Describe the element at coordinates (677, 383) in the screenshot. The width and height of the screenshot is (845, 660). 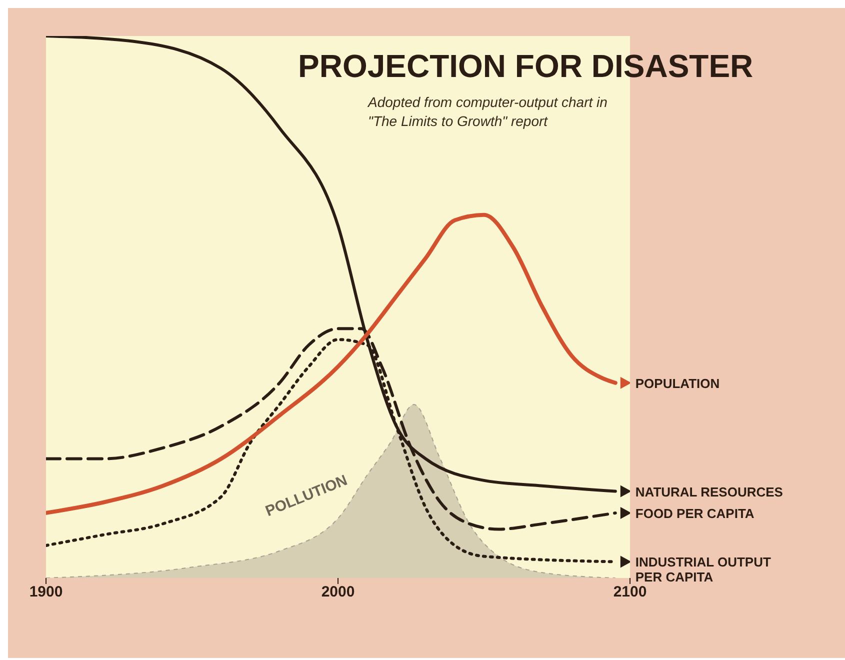
I see `legend-label: POPULATION` at that location.